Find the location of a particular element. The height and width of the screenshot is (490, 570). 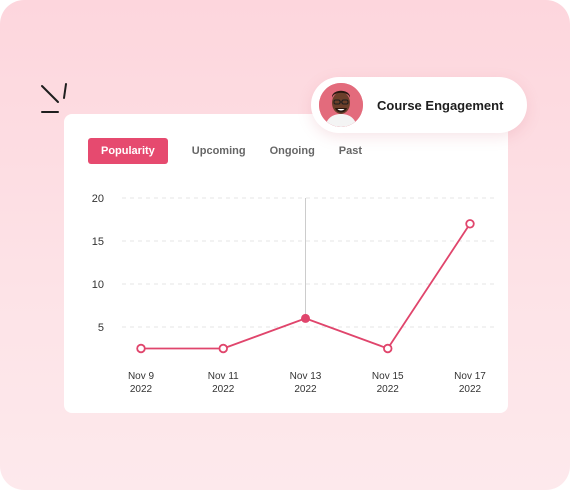

x-tick-label: Nov 11 is located at coordinates (223, 376).